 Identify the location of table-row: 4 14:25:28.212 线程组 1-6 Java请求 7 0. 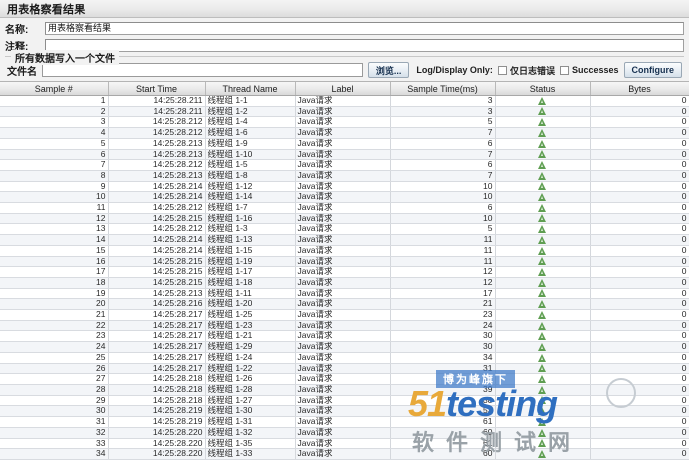
(344, 133).